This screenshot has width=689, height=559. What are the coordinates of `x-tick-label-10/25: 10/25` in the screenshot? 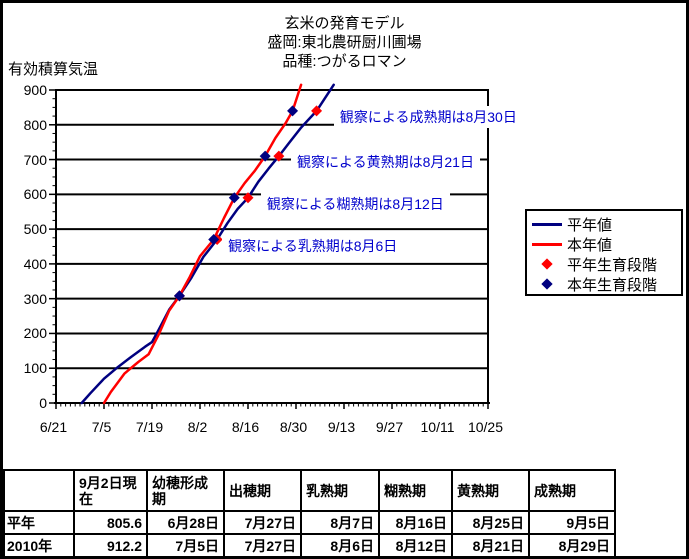 It's located at (485, 427).